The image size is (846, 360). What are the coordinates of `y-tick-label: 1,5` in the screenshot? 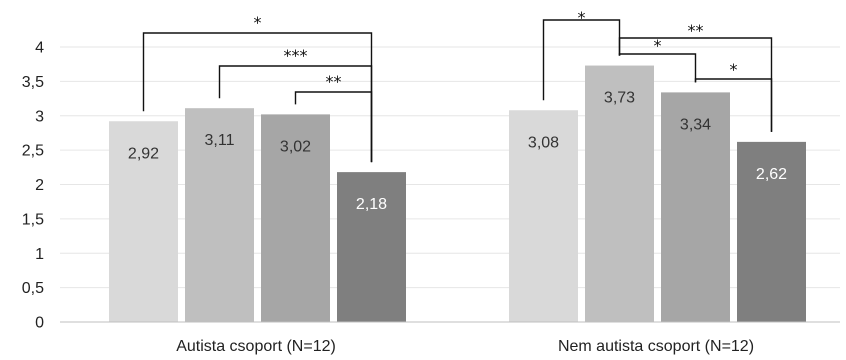 It's located at (33, 219).